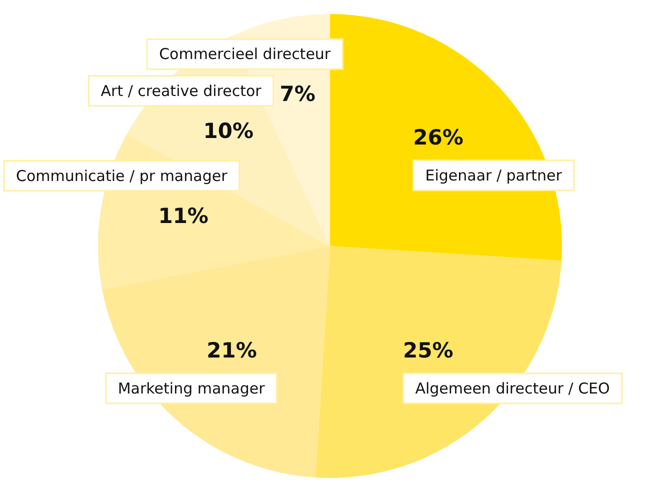 Image resolution: width=649 pixels, height=481 pixels. What do you see at coordinates (245, 54) in the screenshot?
I see `slice-label: Commercieel directeur` at bounding box center [245, 54].